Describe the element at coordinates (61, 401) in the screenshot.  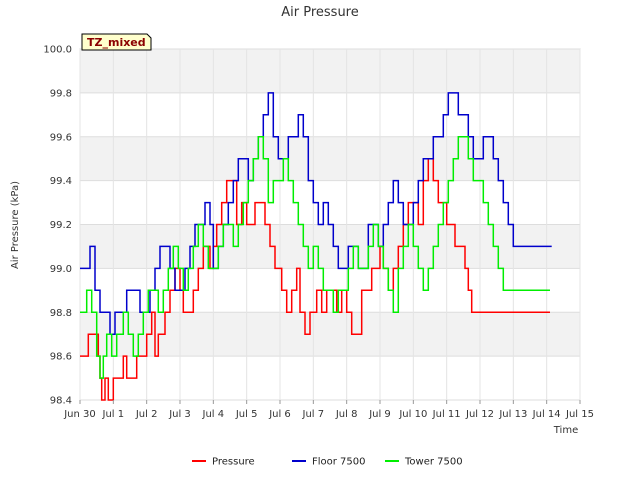
I see `y-tick-label: 98.4` at that location.